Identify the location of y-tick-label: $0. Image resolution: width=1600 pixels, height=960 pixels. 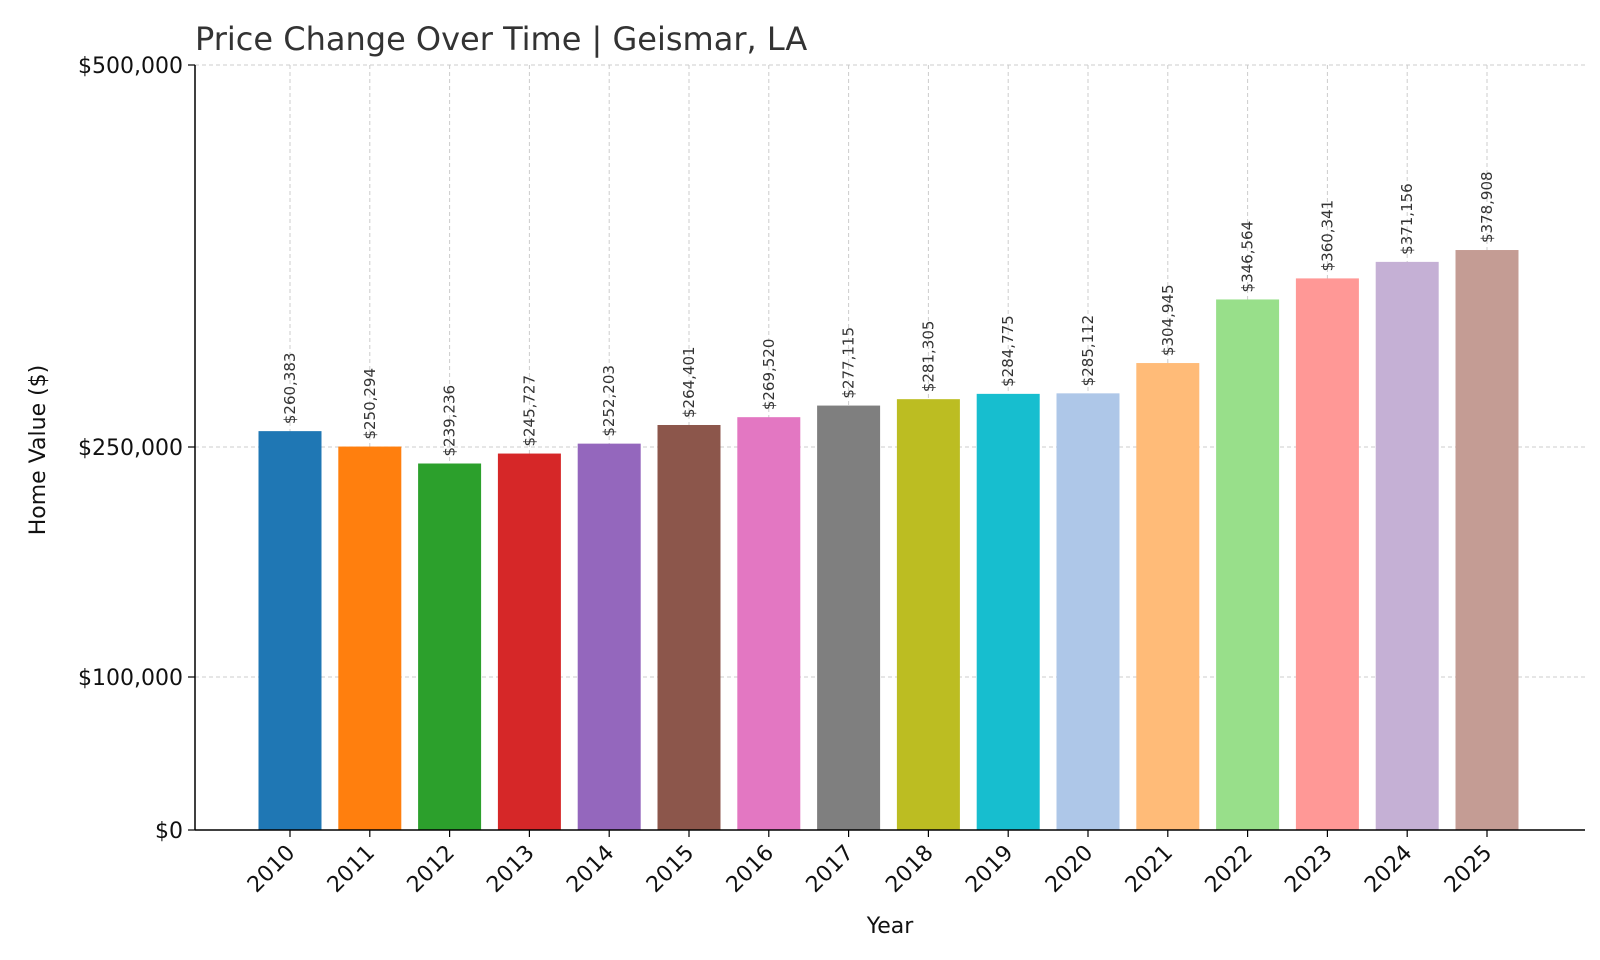
(169, 831).